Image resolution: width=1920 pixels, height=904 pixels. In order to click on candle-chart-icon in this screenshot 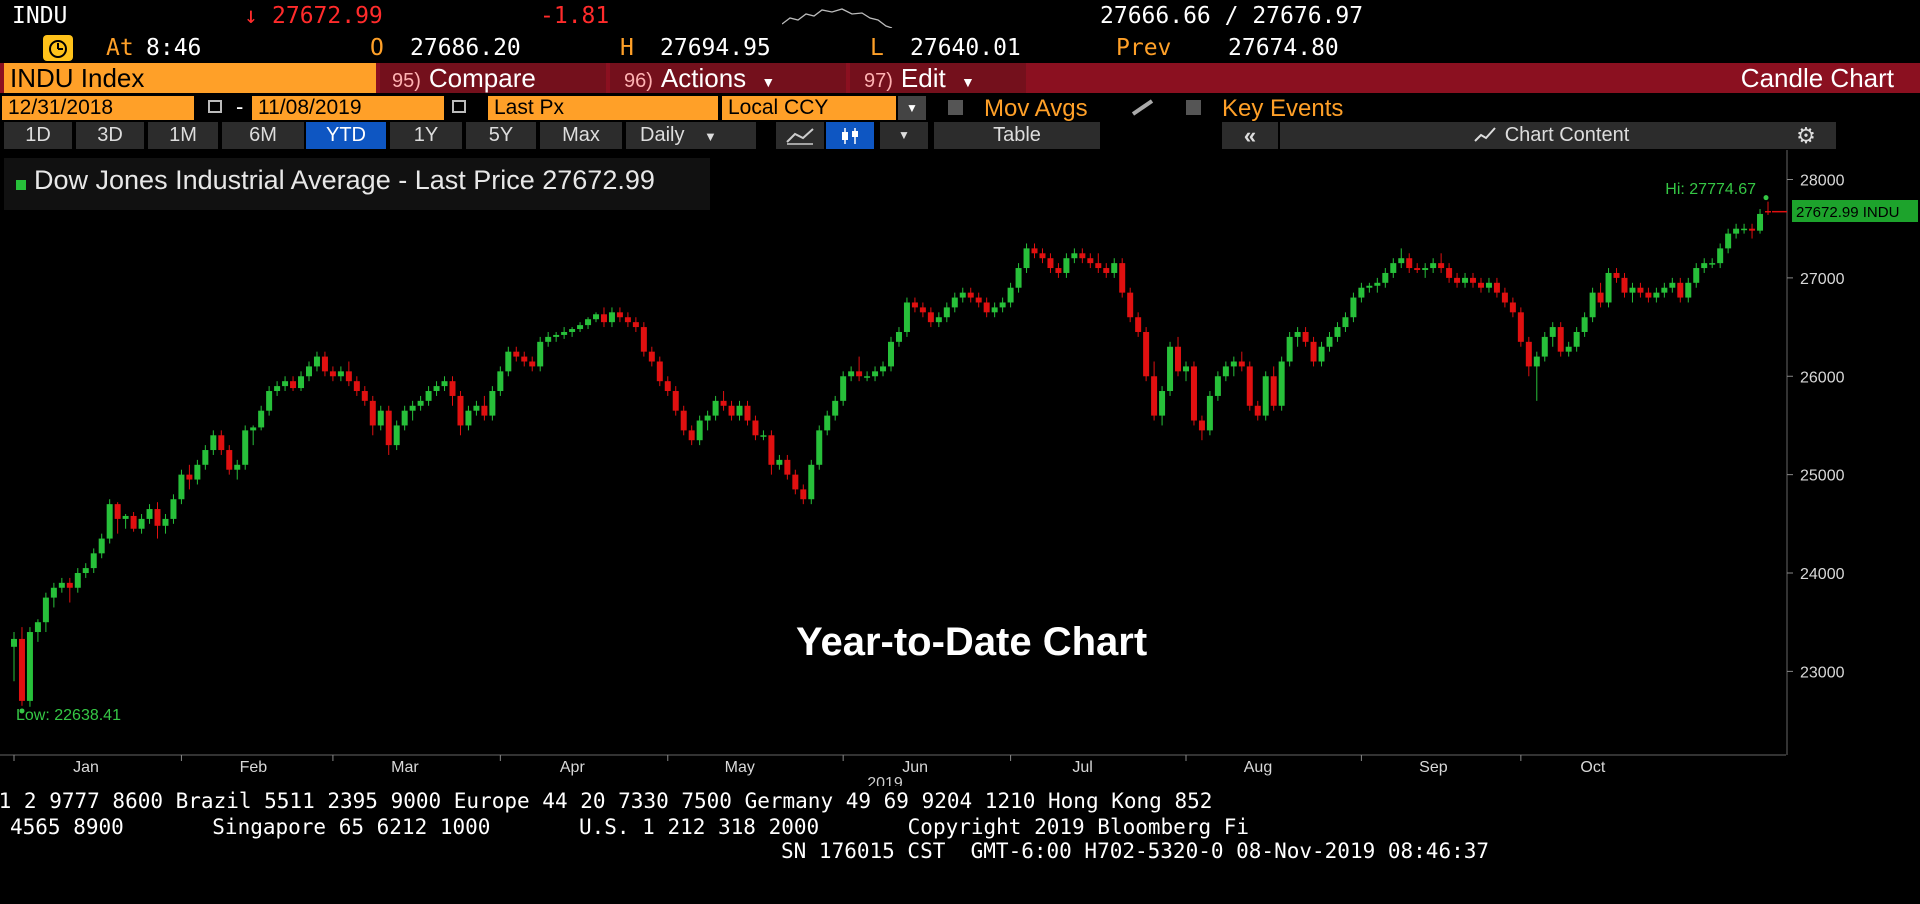, I will do `click(850, 135)`.